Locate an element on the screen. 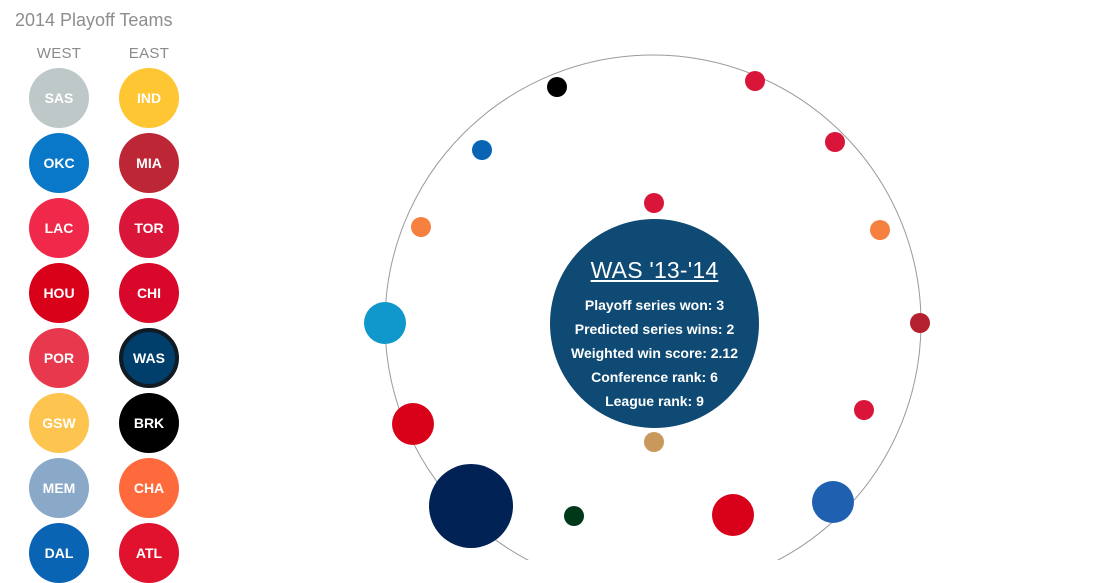  team-button-por: POR is located at coordinates (59, 358).